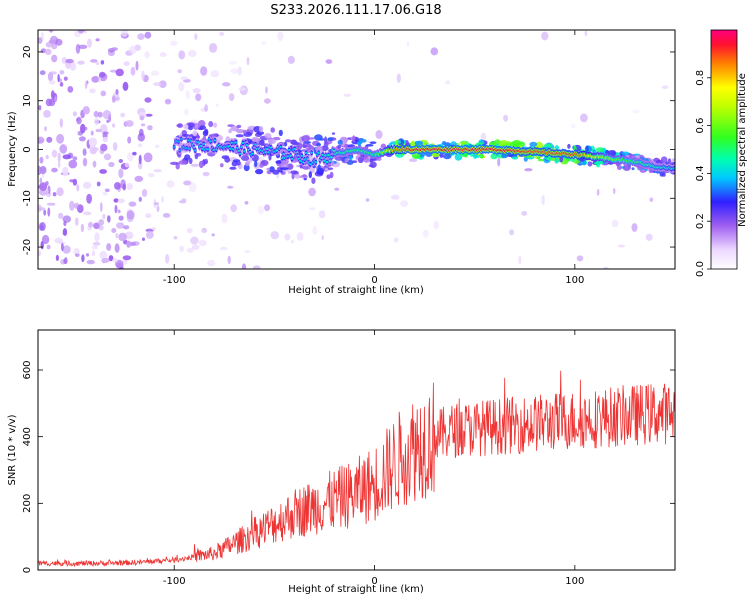 This screenshot has width=750, height=600. Describe the element at coordinates (356, 589) in the screenshot. I see `snr-xlabel: Height of straight line (km)` at that location.